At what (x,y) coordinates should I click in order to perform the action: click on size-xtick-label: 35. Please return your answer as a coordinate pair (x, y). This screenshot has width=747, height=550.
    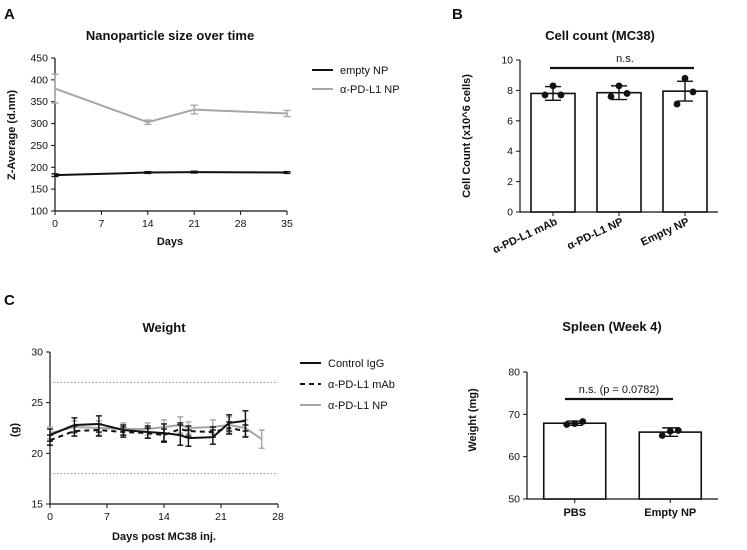
    Looking at the image, I should click on (287, 224).